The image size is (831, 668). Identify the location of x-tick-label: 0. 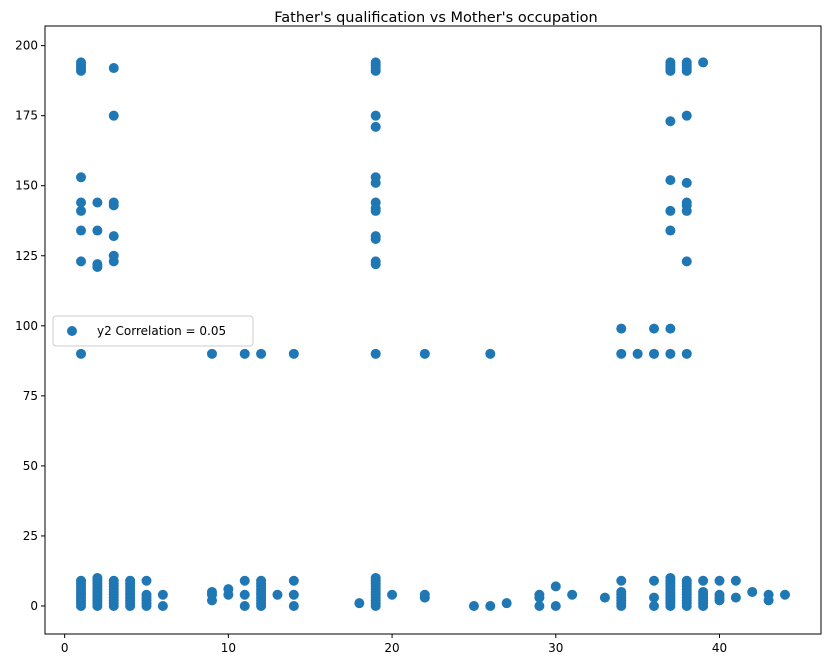
(65, 648).